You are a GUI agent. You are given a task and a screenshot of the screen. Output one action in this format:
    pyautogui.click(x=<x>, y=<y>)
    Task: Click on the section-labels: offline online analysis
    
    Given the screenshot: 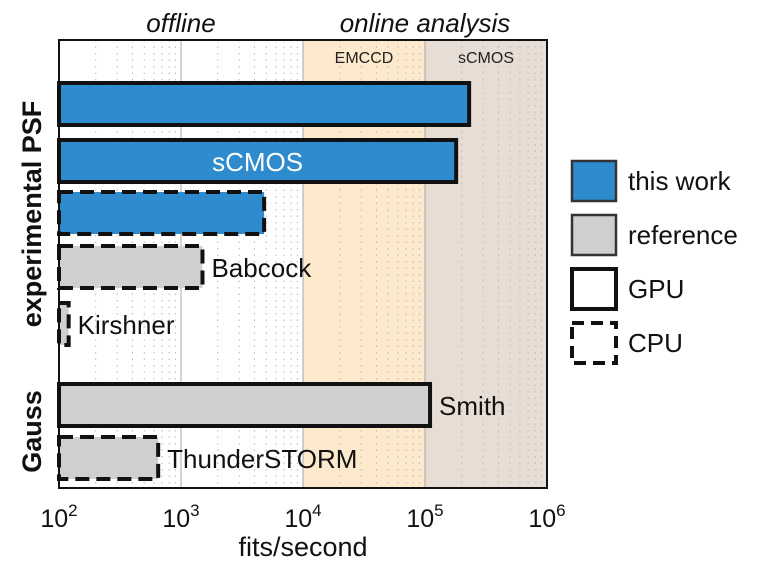 What is the action you would take?
    pyautogui.click(x=328, y=23)
    